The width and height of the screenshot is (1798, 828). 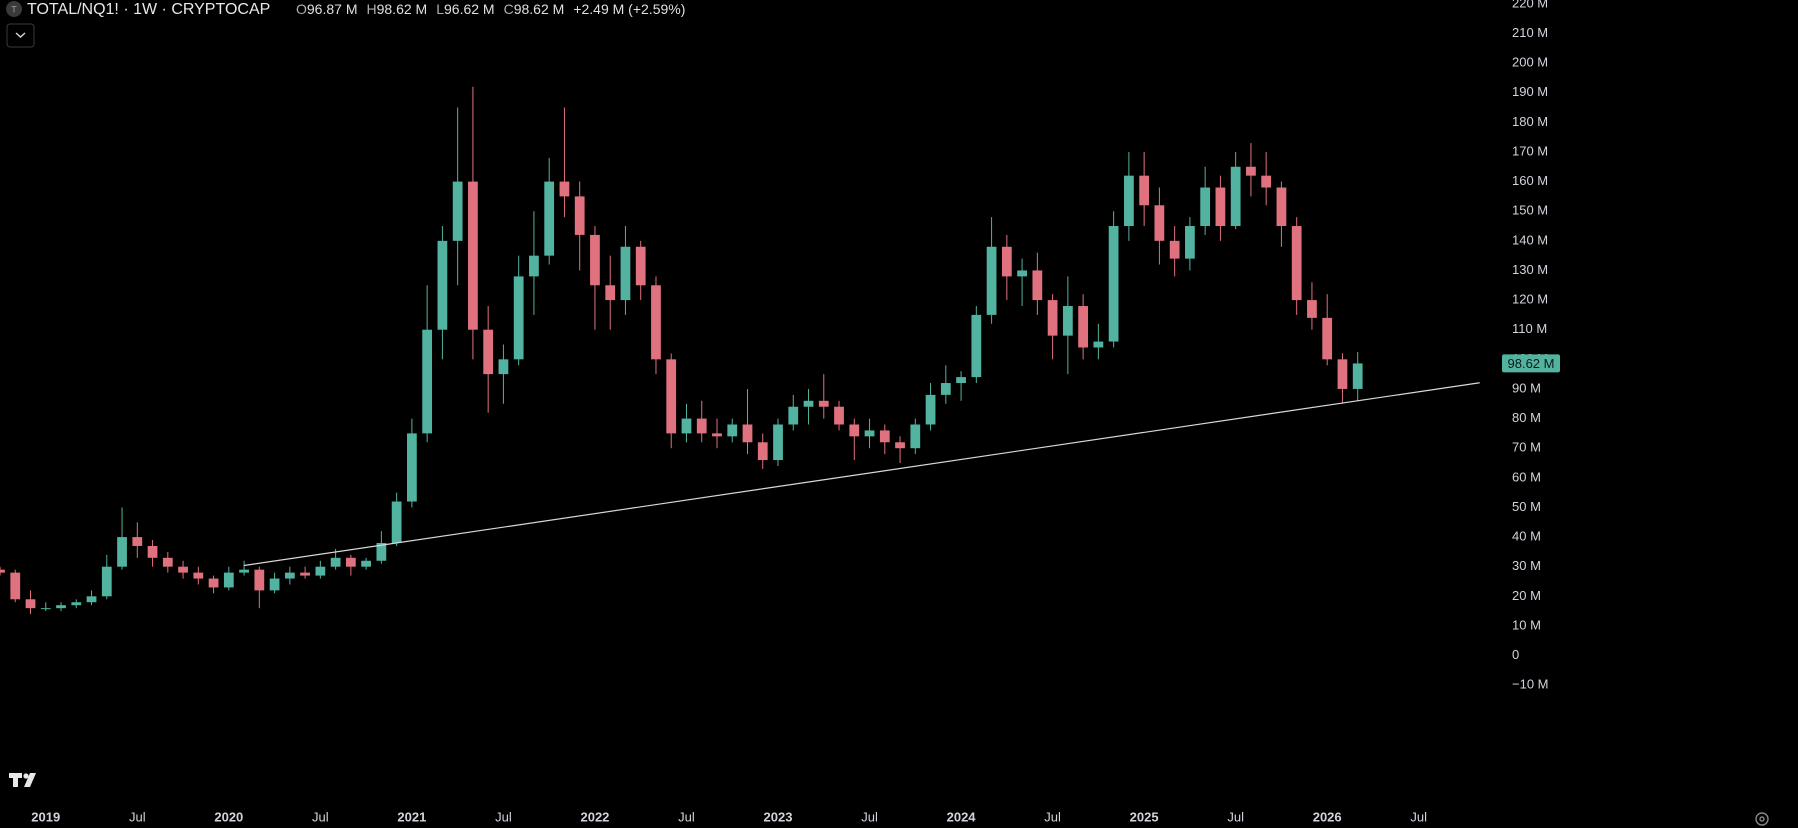 What do you see at coordinates (1530, 180) in the screenshot?
I see `y-tick-label: 160 M` at bounding box center [1530, 180].